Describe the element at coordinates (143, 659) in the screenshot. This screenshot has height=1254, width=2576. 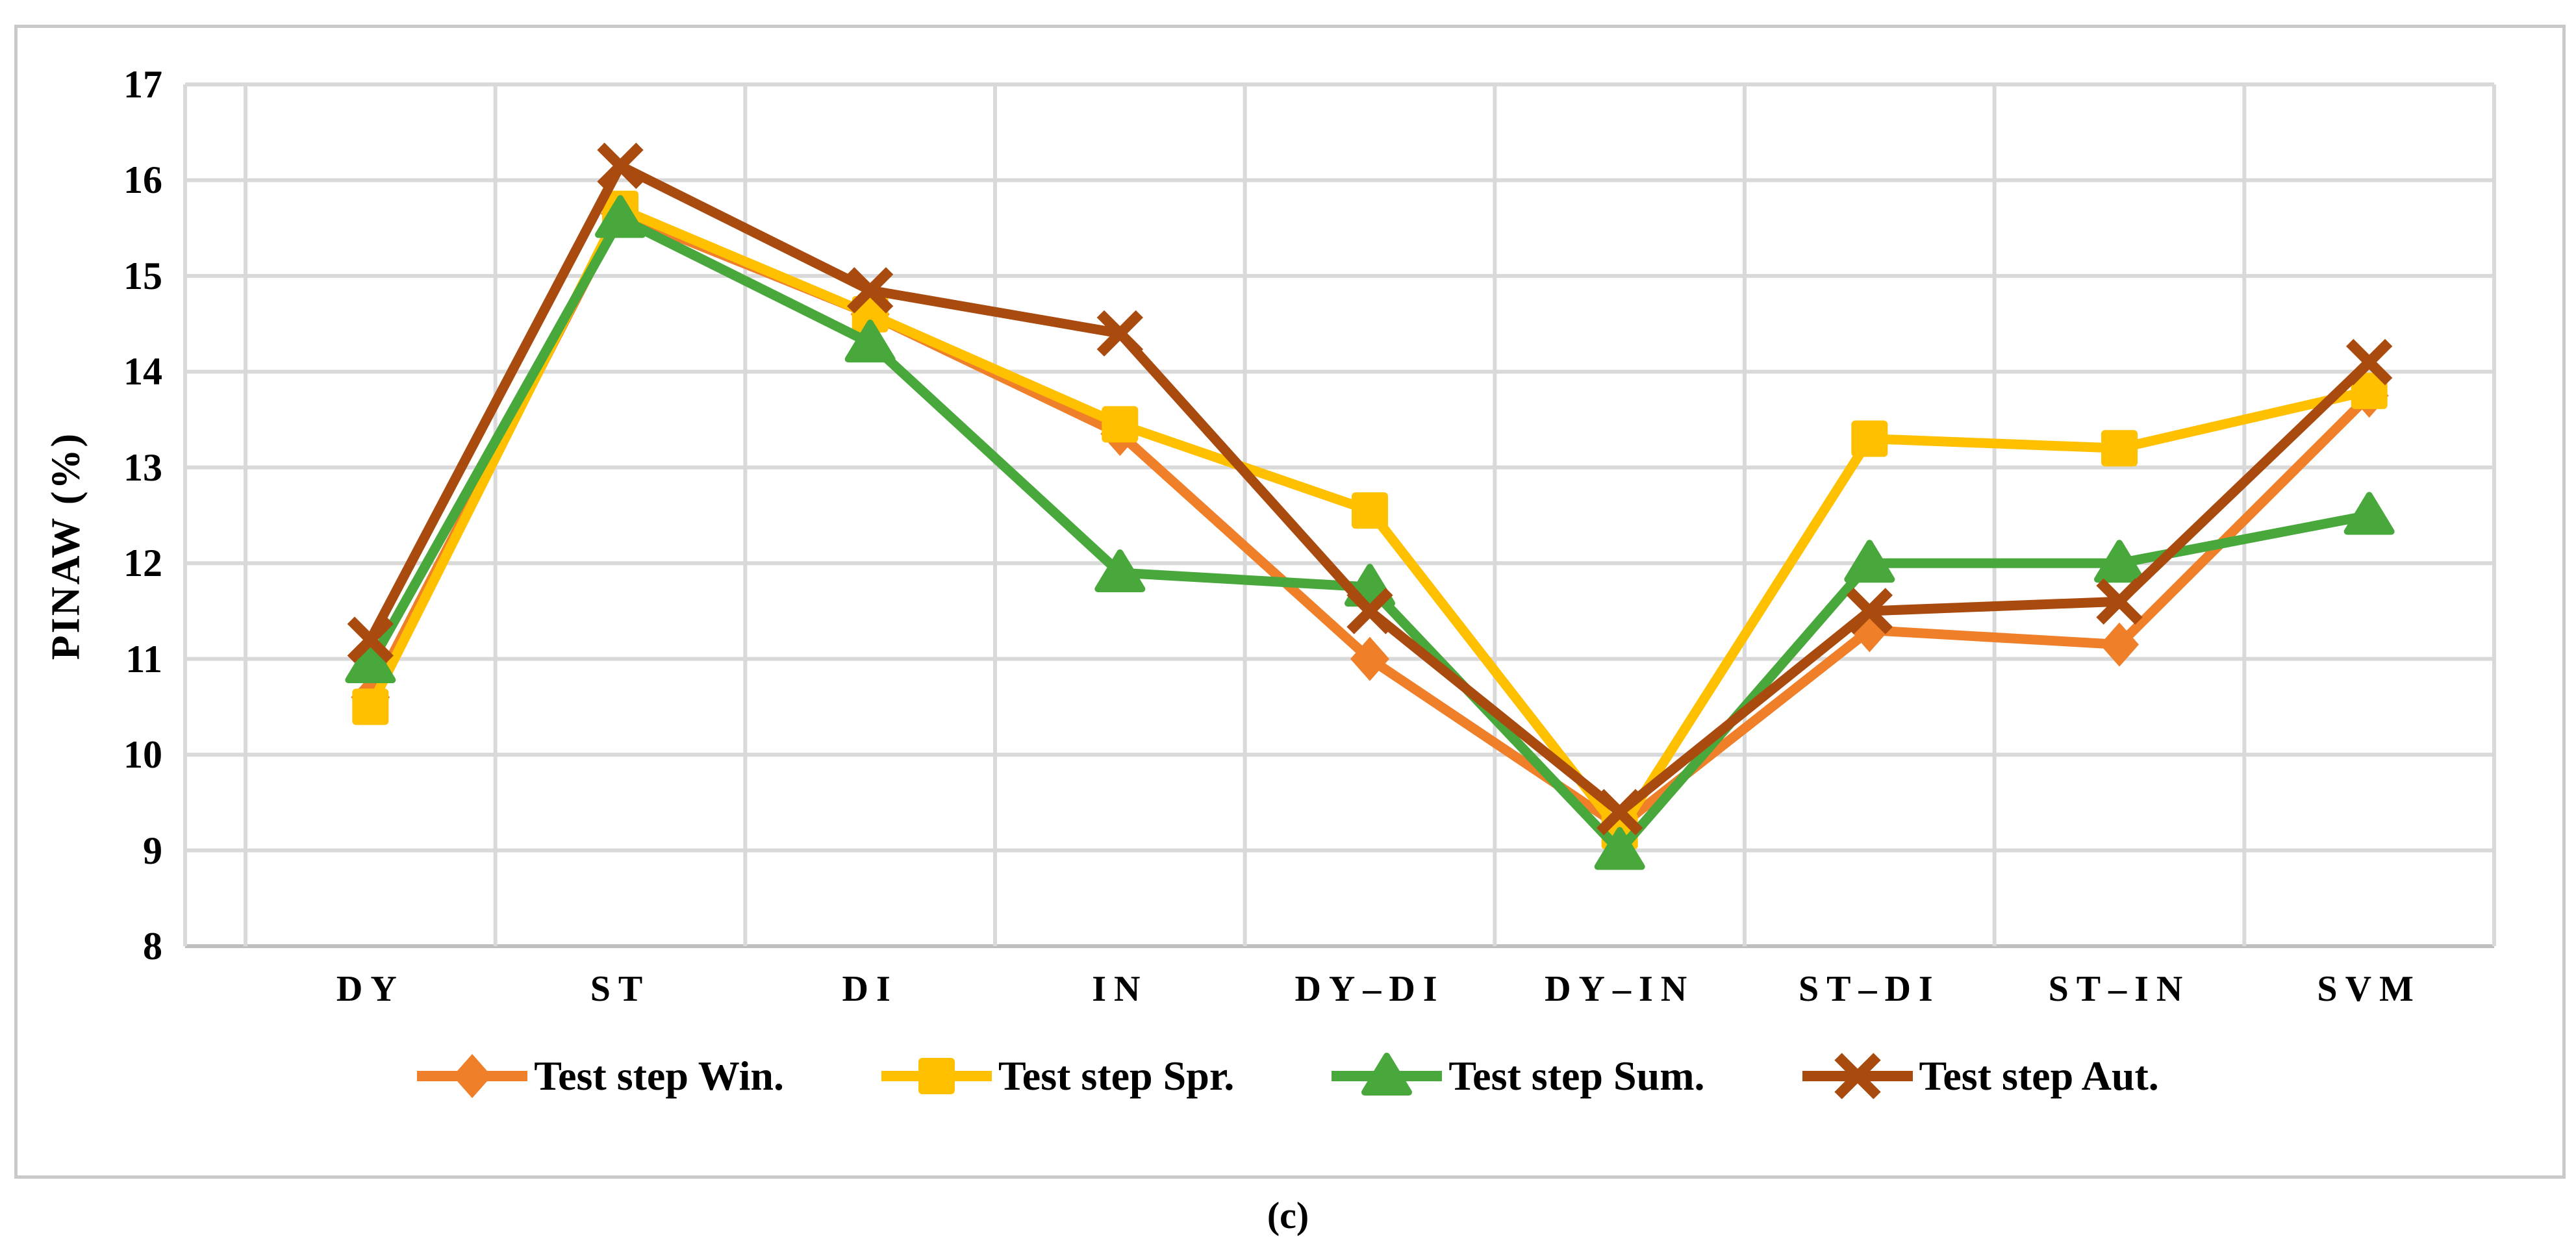
I see `y-axis-tick-label: 11` at that location.